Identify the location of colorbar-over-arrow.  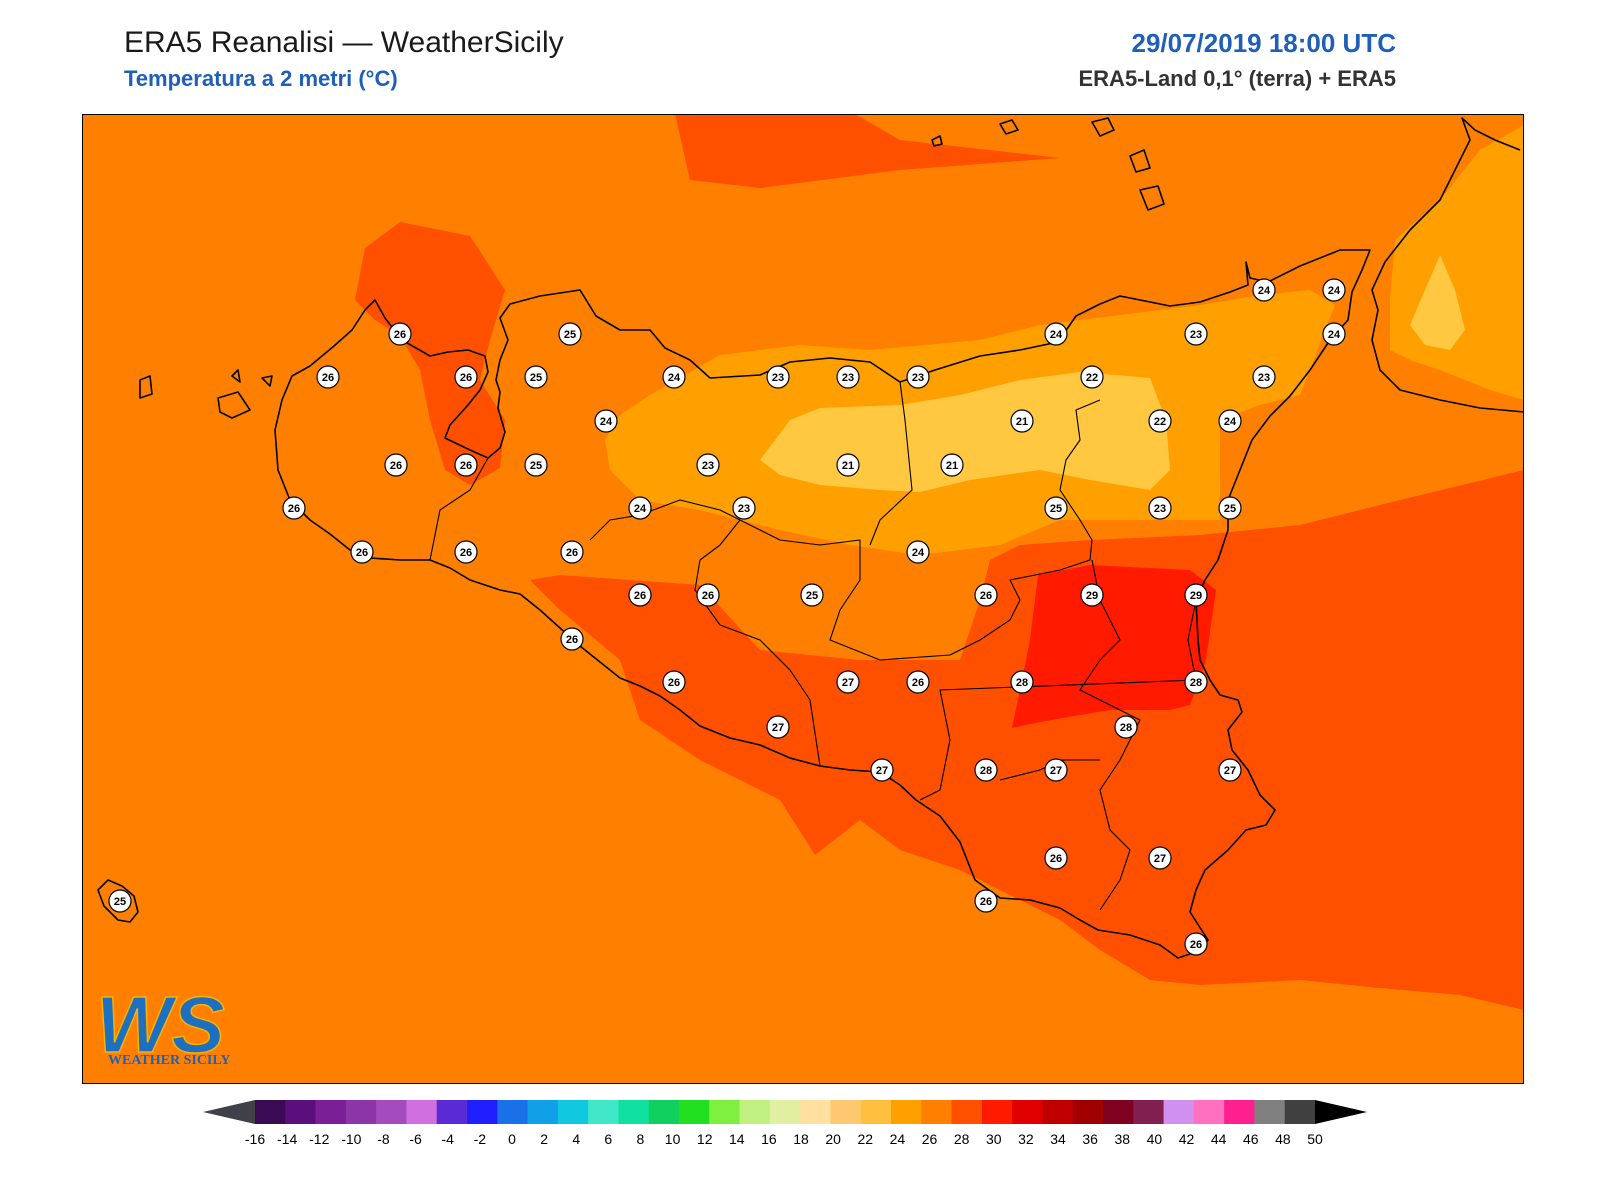
(1341, 1112).